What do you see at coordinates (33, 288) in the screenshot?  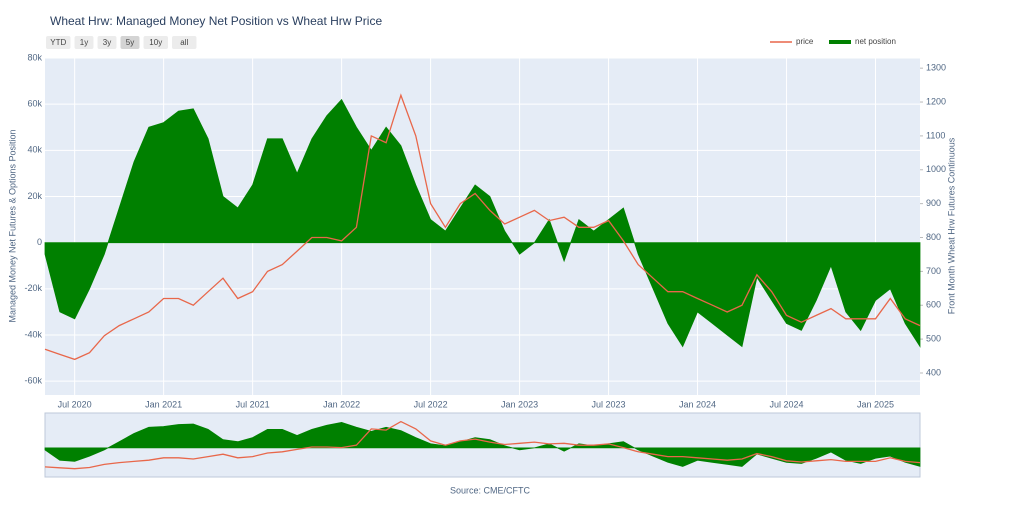 I see `y-tick-label: -20k` at bounding box center [33, 288].